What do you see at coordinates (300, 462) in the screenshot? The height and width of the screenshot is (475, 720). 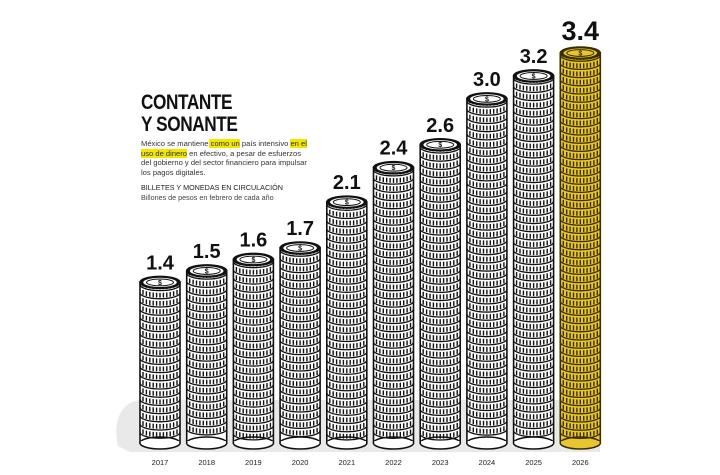 I see `year-label-2020: 2020` at bounding box center [300, 462].